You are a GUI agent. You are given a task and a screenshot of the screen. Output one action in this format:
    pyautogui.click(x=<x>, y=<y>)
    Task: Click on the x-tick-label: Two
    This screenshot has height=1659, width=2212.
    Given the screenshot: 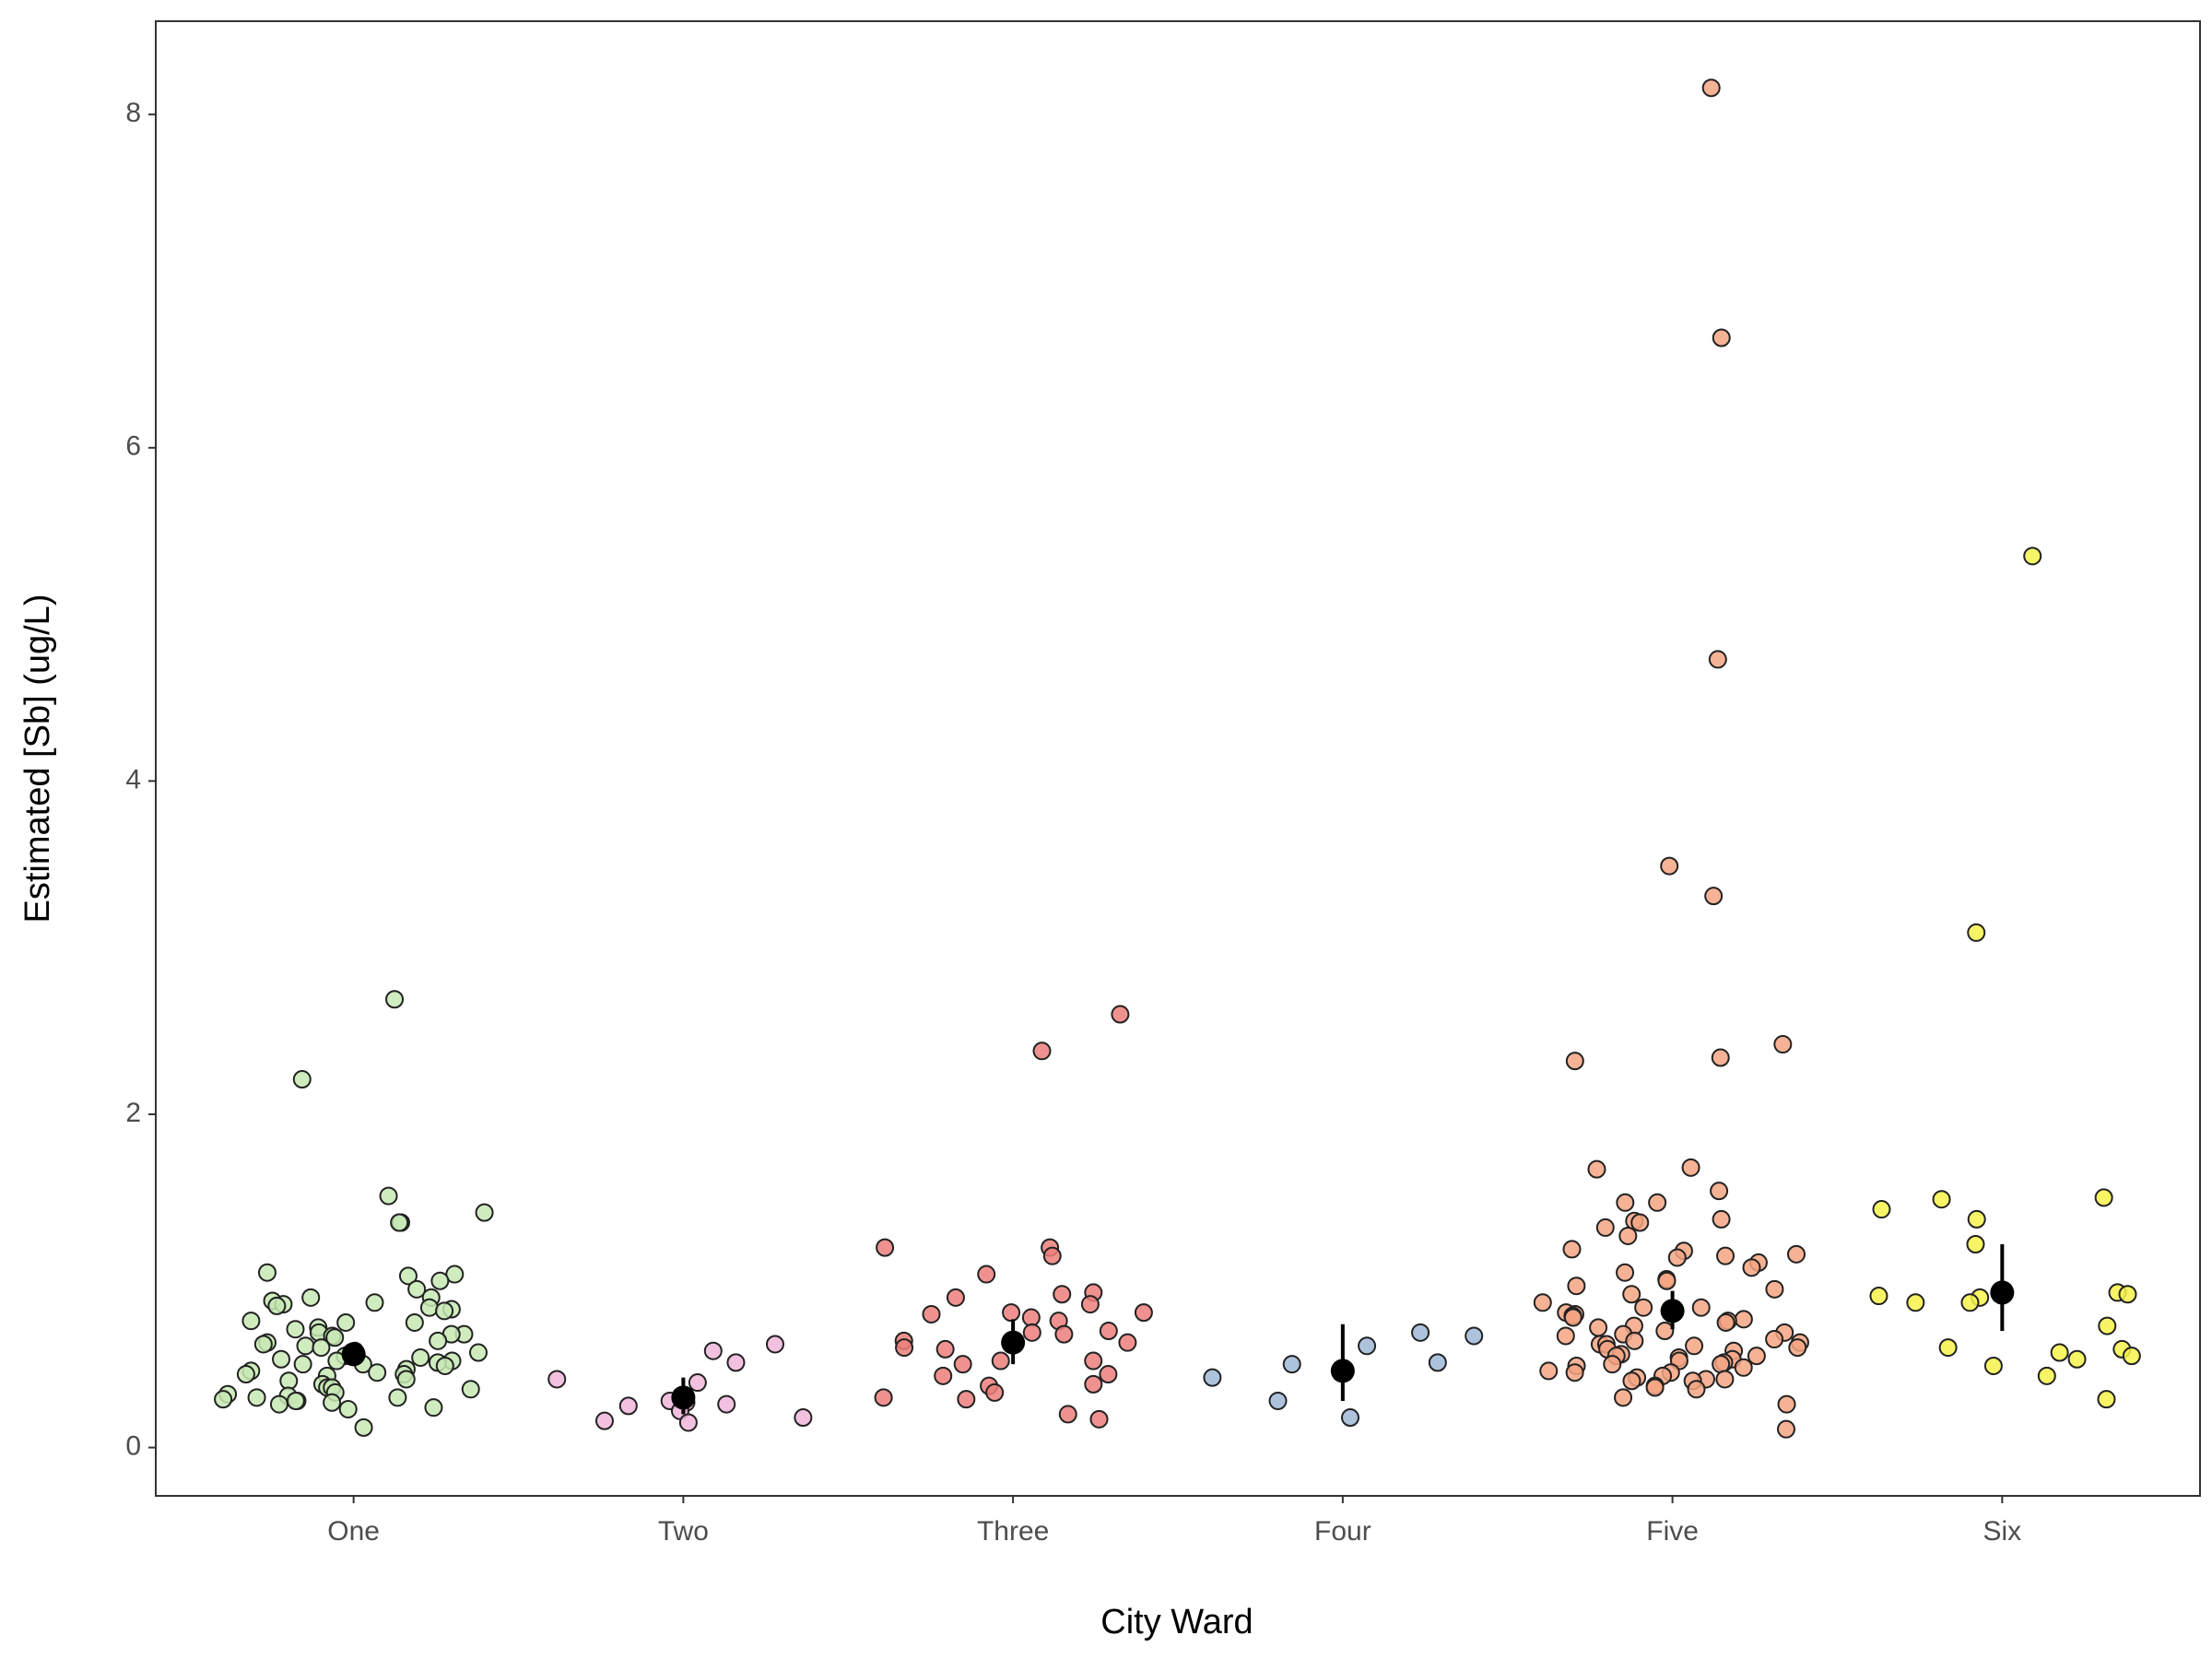 What is the action you would take?
    pyautogui.click(x=683, y=1531)
    